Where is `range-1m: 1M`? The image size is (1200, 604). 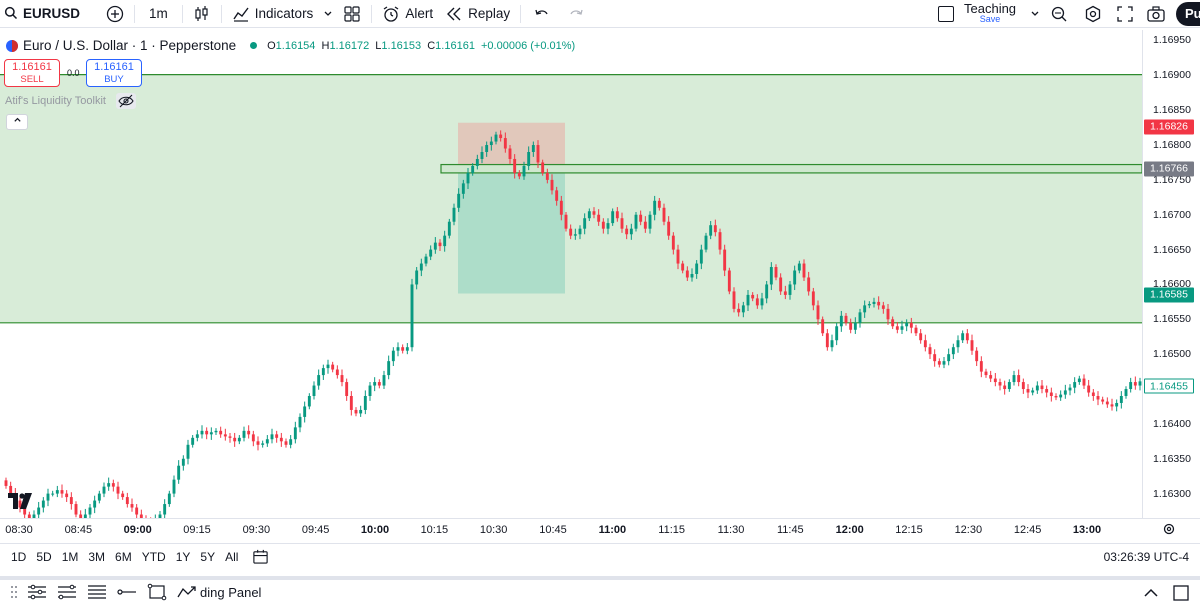
range-1m: 1M is located at coordinates (70, 556).